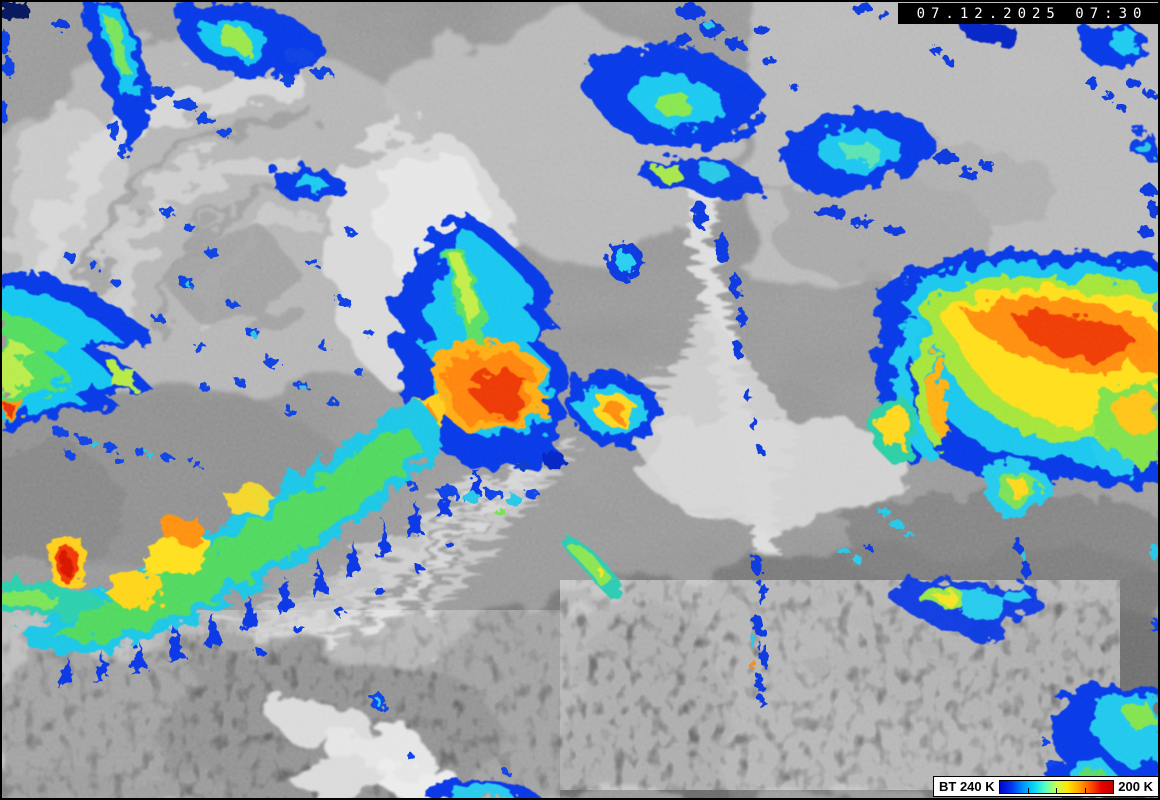  I want to click on colorbar-min-label: BT 240 K, so click(967, 786).